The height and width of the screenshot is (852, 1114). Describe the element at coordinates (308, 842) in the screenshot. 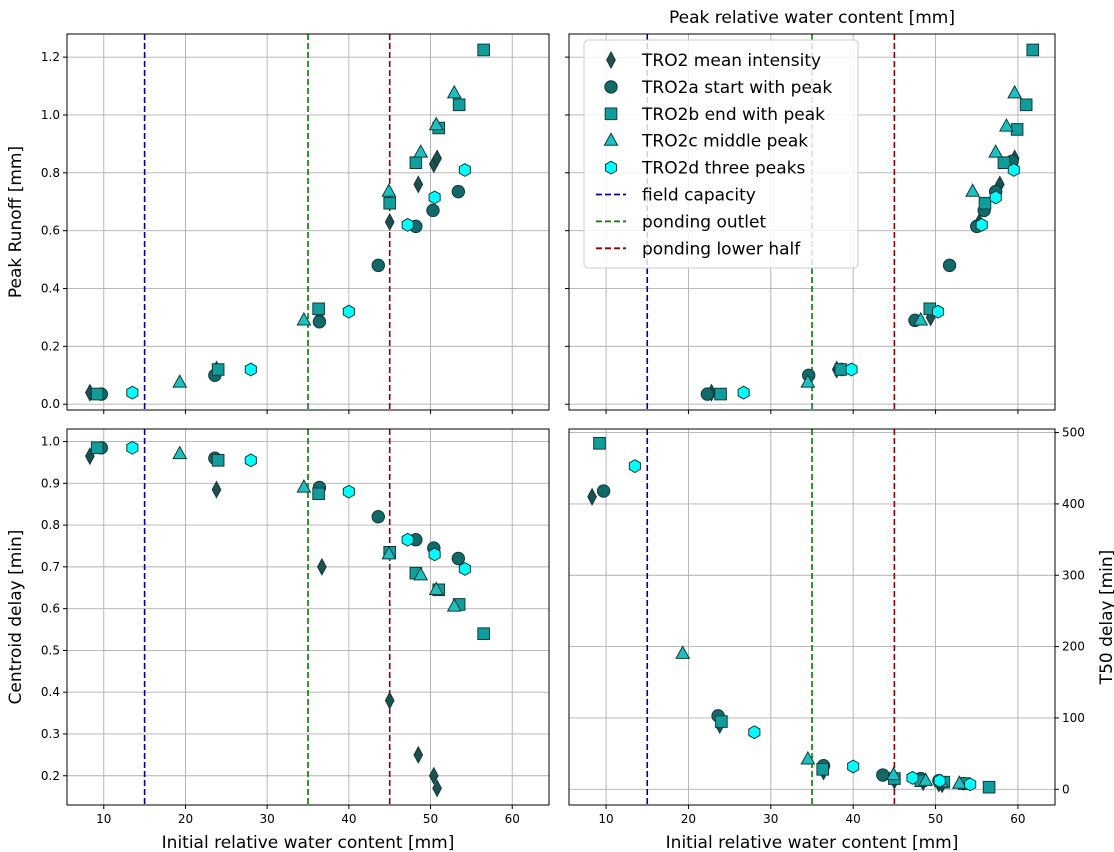

I see `x-axis-label: Initial relative water content [mm]` at that location.